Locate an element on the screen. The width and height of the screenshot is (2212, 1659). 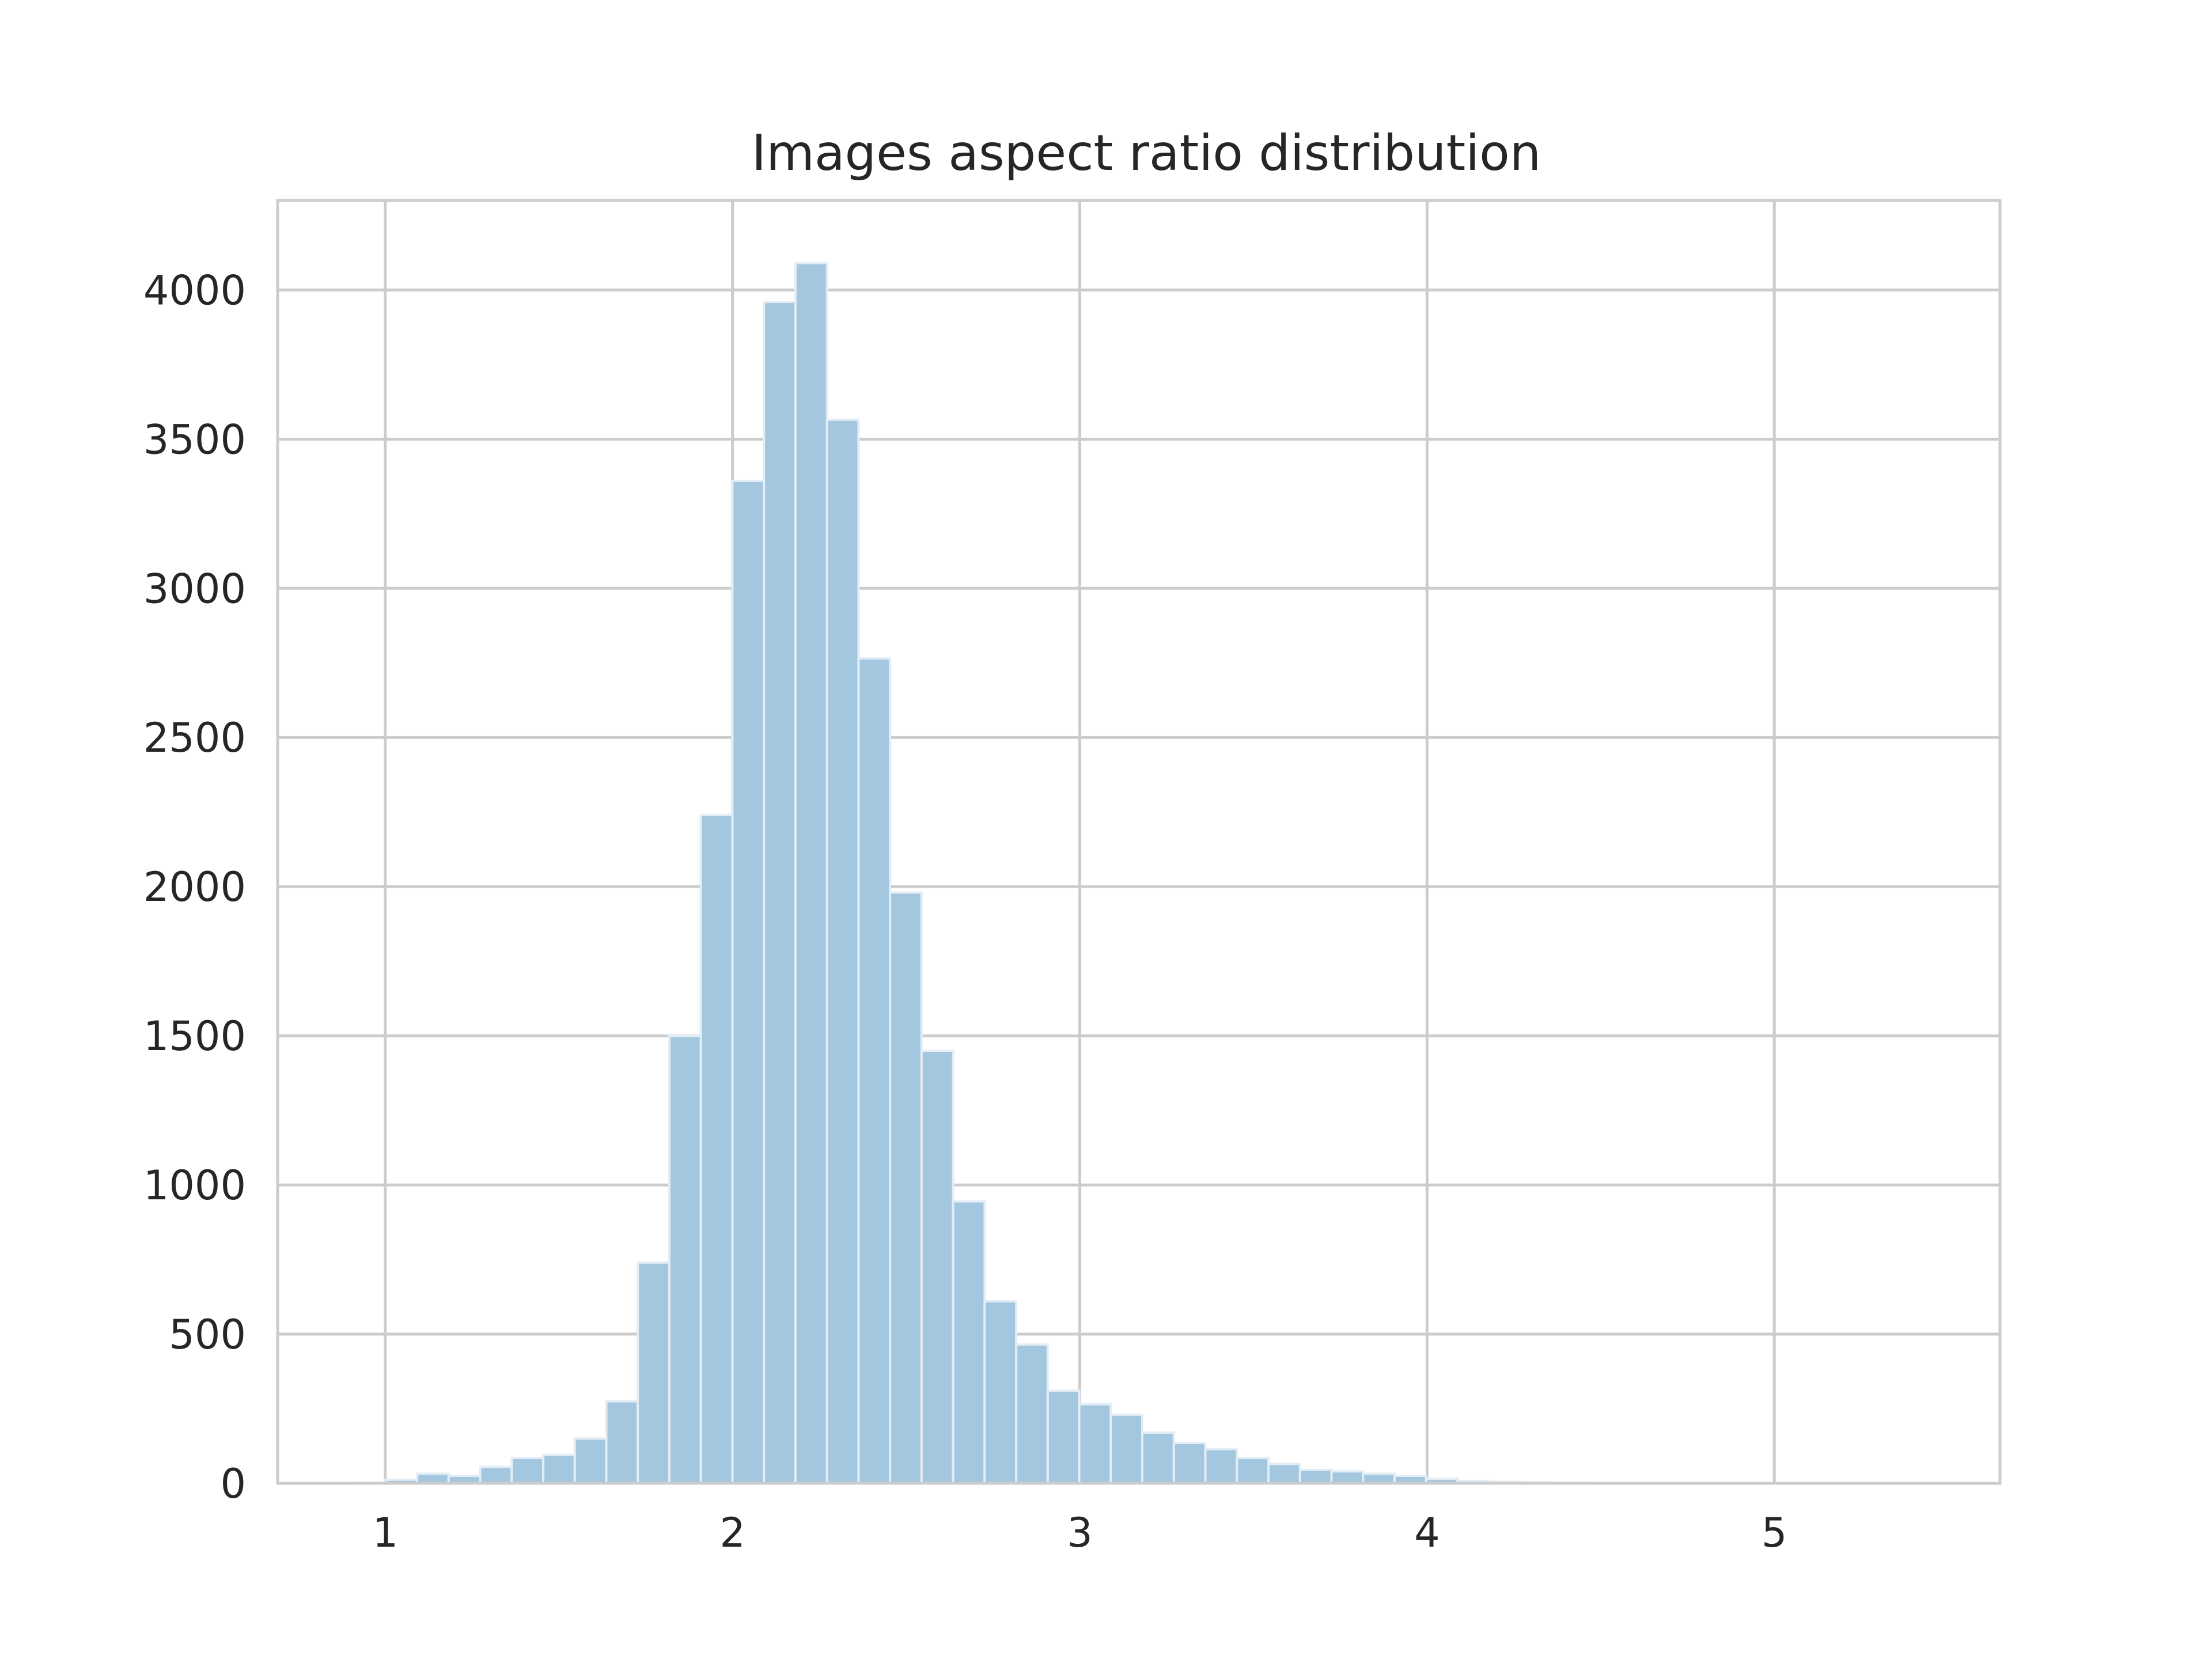
x-tick-label: 4 is located at coordinates (1427, 1532).